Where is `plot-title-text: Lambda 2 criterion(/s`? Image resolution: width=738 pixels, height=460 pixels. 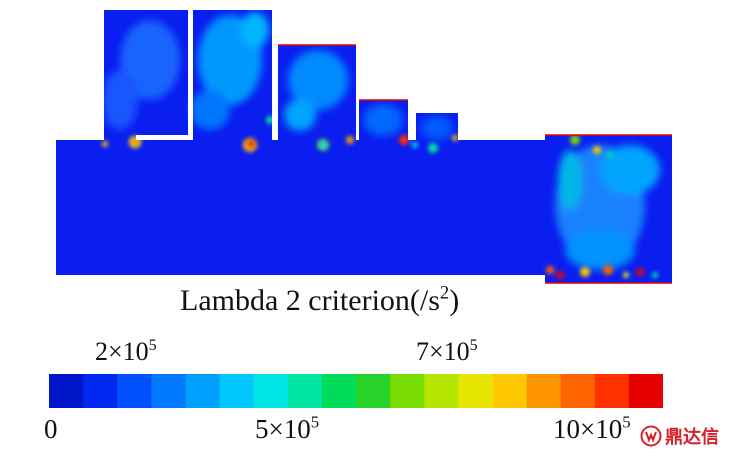 plot-title-text: Lambda 2 criterion(/s is located at coordinates (310, 300).